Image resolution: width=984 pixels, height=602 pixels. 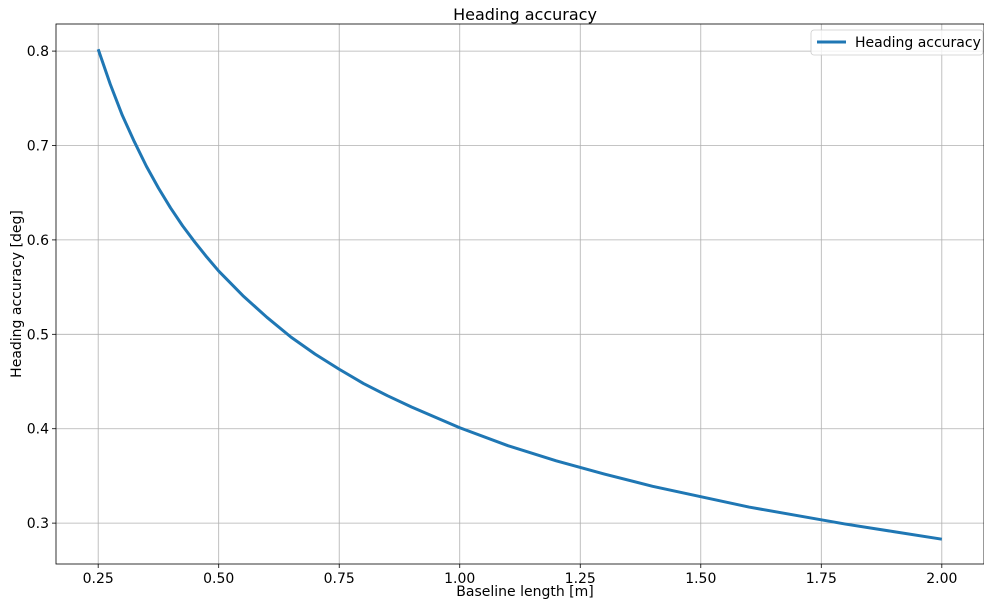 What do you see at coordinates (38, 52) in the screenshot?
I see `y-tick-label: 0.8` at bounding box center [38, 52].